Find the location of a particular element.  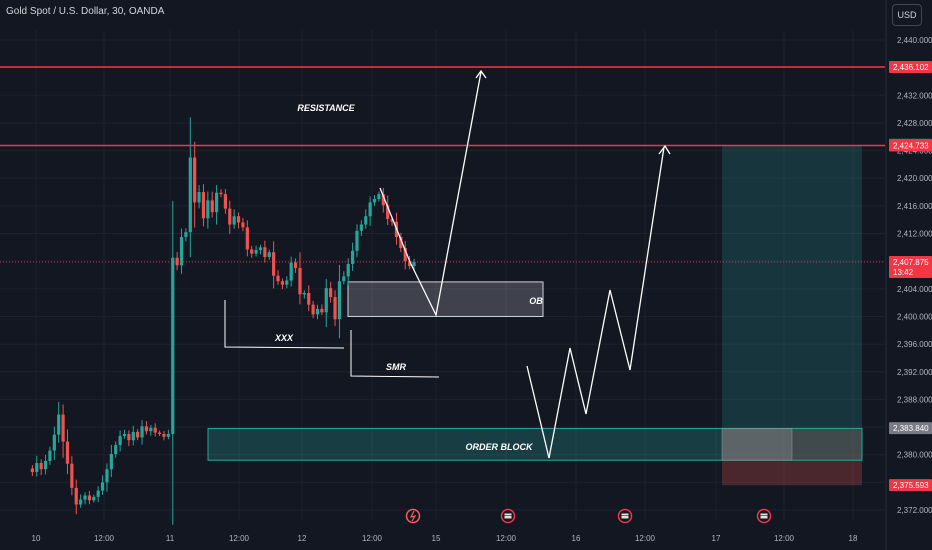

smr-label: SMR is located at coordinates (396, 367).